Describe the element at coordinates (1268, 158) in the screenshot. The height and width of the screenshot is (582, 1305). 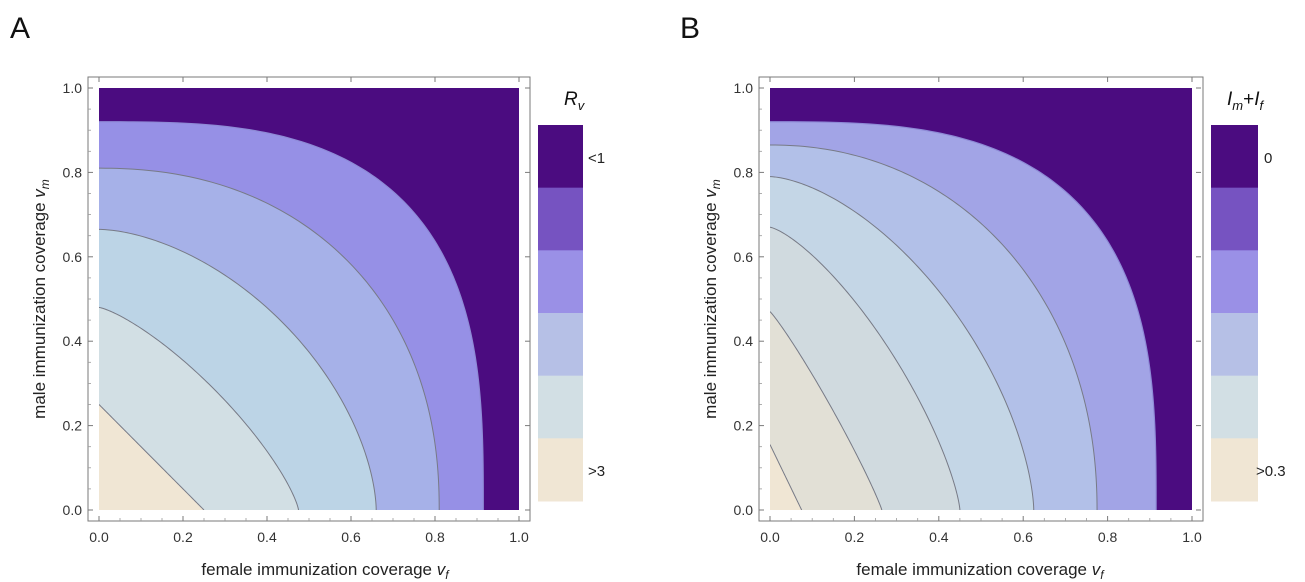
I see `legend-top-label-b: 0` at that location.